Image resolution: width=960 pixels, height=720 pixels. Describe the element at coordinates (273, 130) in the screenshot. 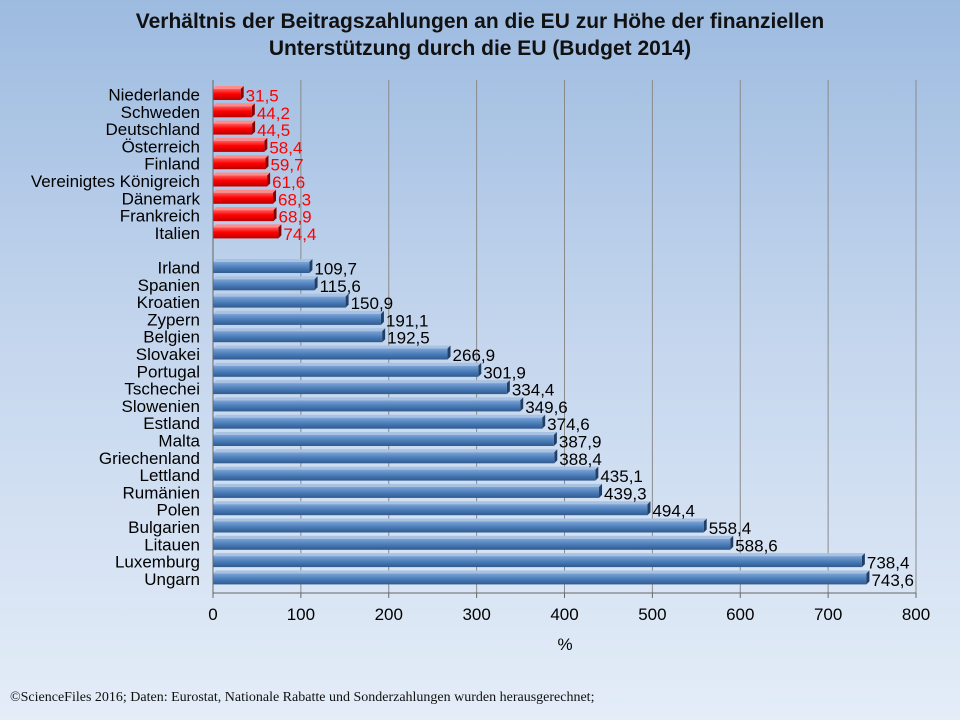

I see `data-label: 44,5` at that location.